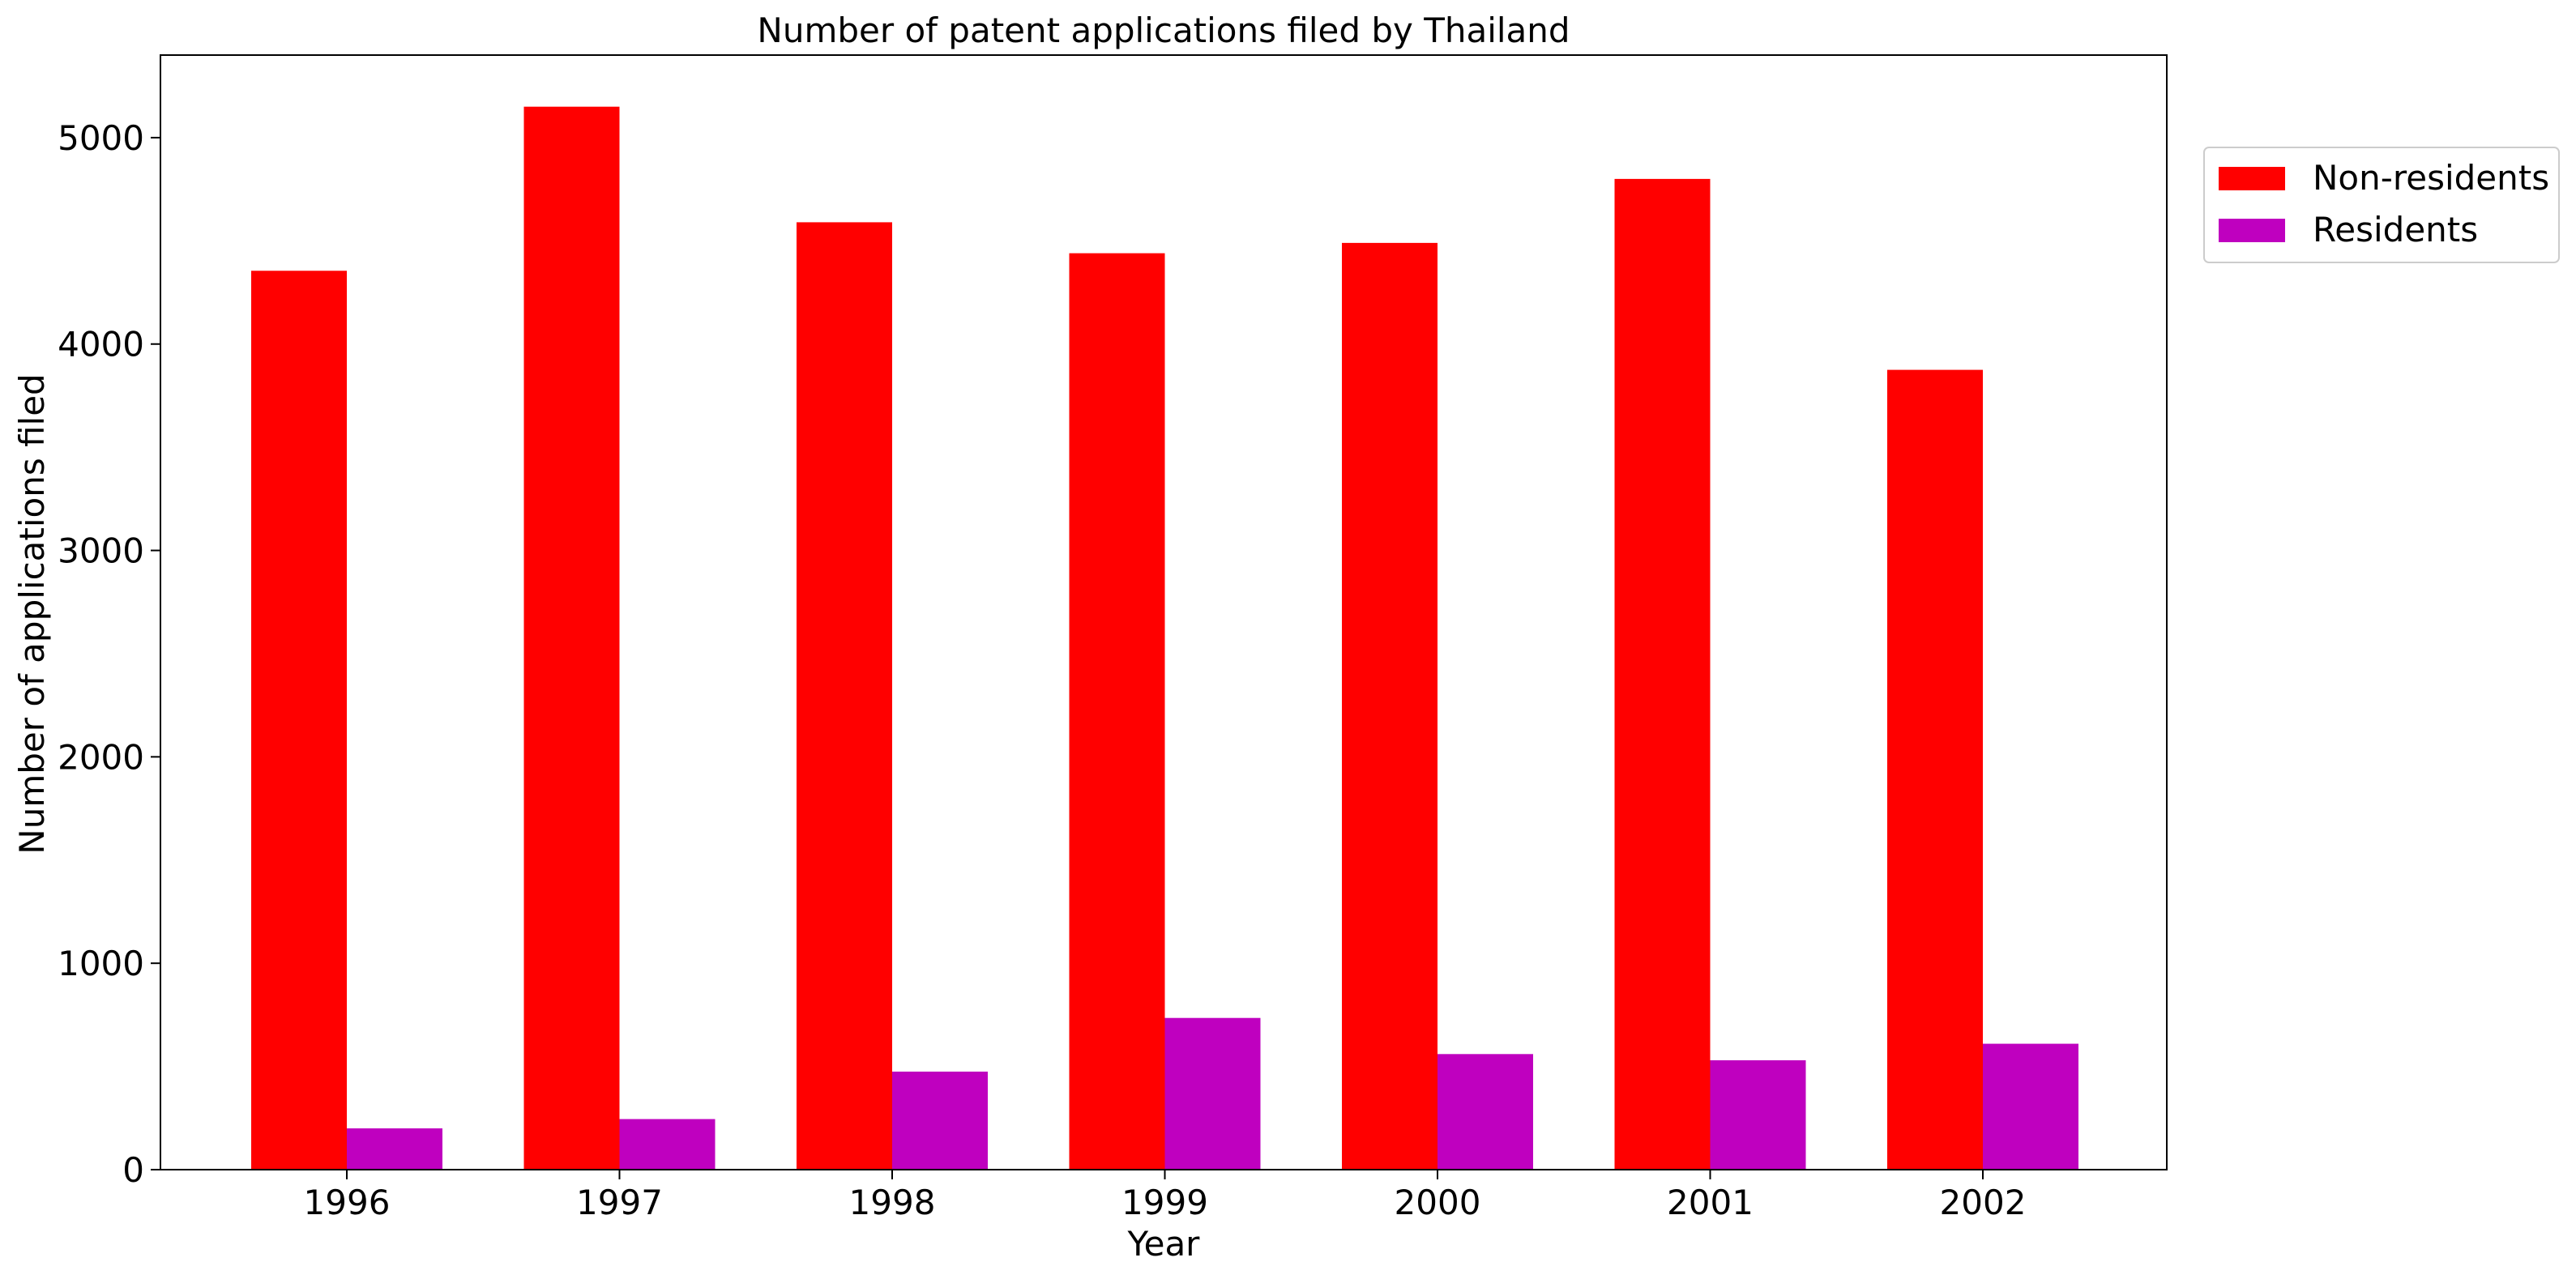 The width and height of the screenshot is (2576, 1279). What do you see at coordinates (32, 613) in the screenshot?
I see `y-axis-label: Number of applications filed` at bounding box center [32, 613].